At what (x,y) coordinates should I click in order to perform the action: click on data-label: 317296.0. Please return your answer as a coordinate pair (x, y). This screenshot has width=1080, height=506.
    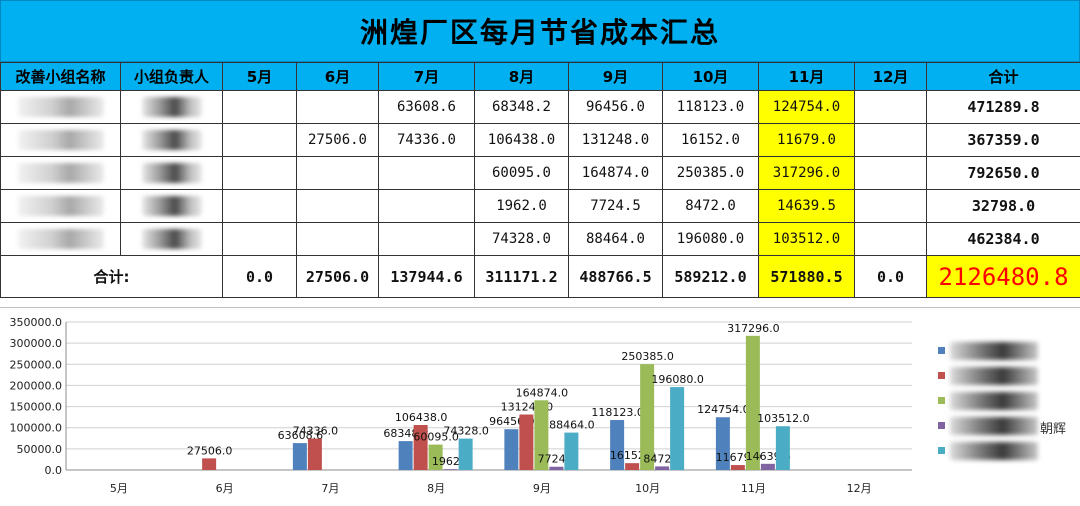
    Looking at the image, I should click on (753, 328).